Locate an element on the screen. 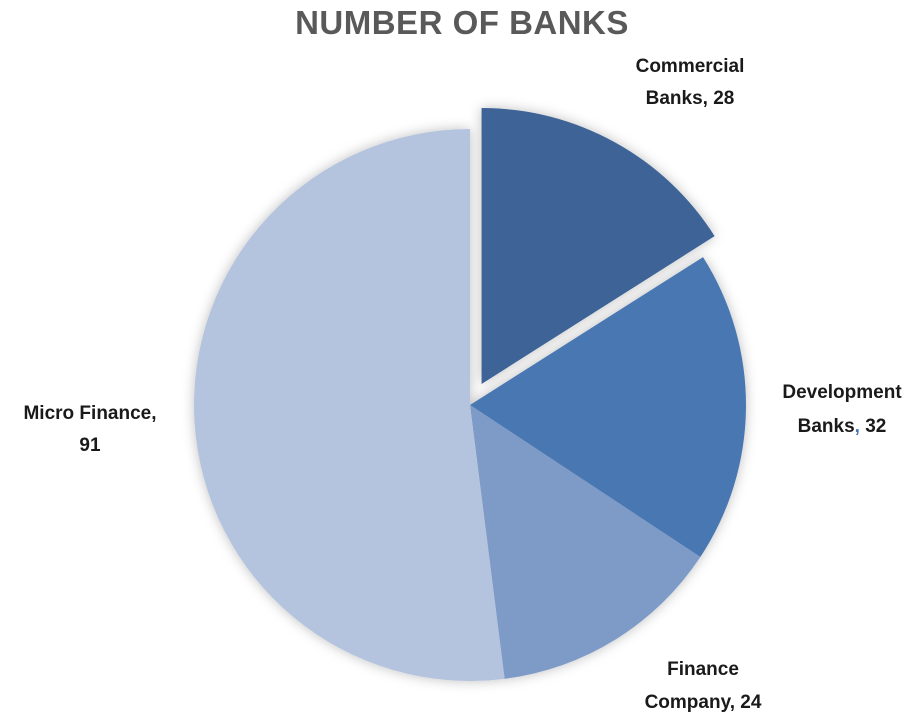 The image size is (924, 719). svg-text: Finance is located at coordinates (703, 669).